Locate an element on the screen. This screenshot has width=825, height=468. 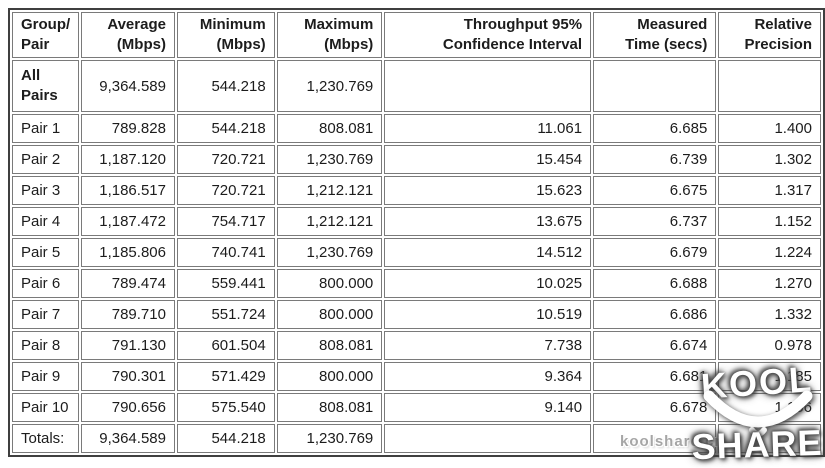
cell-confidence-interval: 15.454 is located at coordinates (488, 159).